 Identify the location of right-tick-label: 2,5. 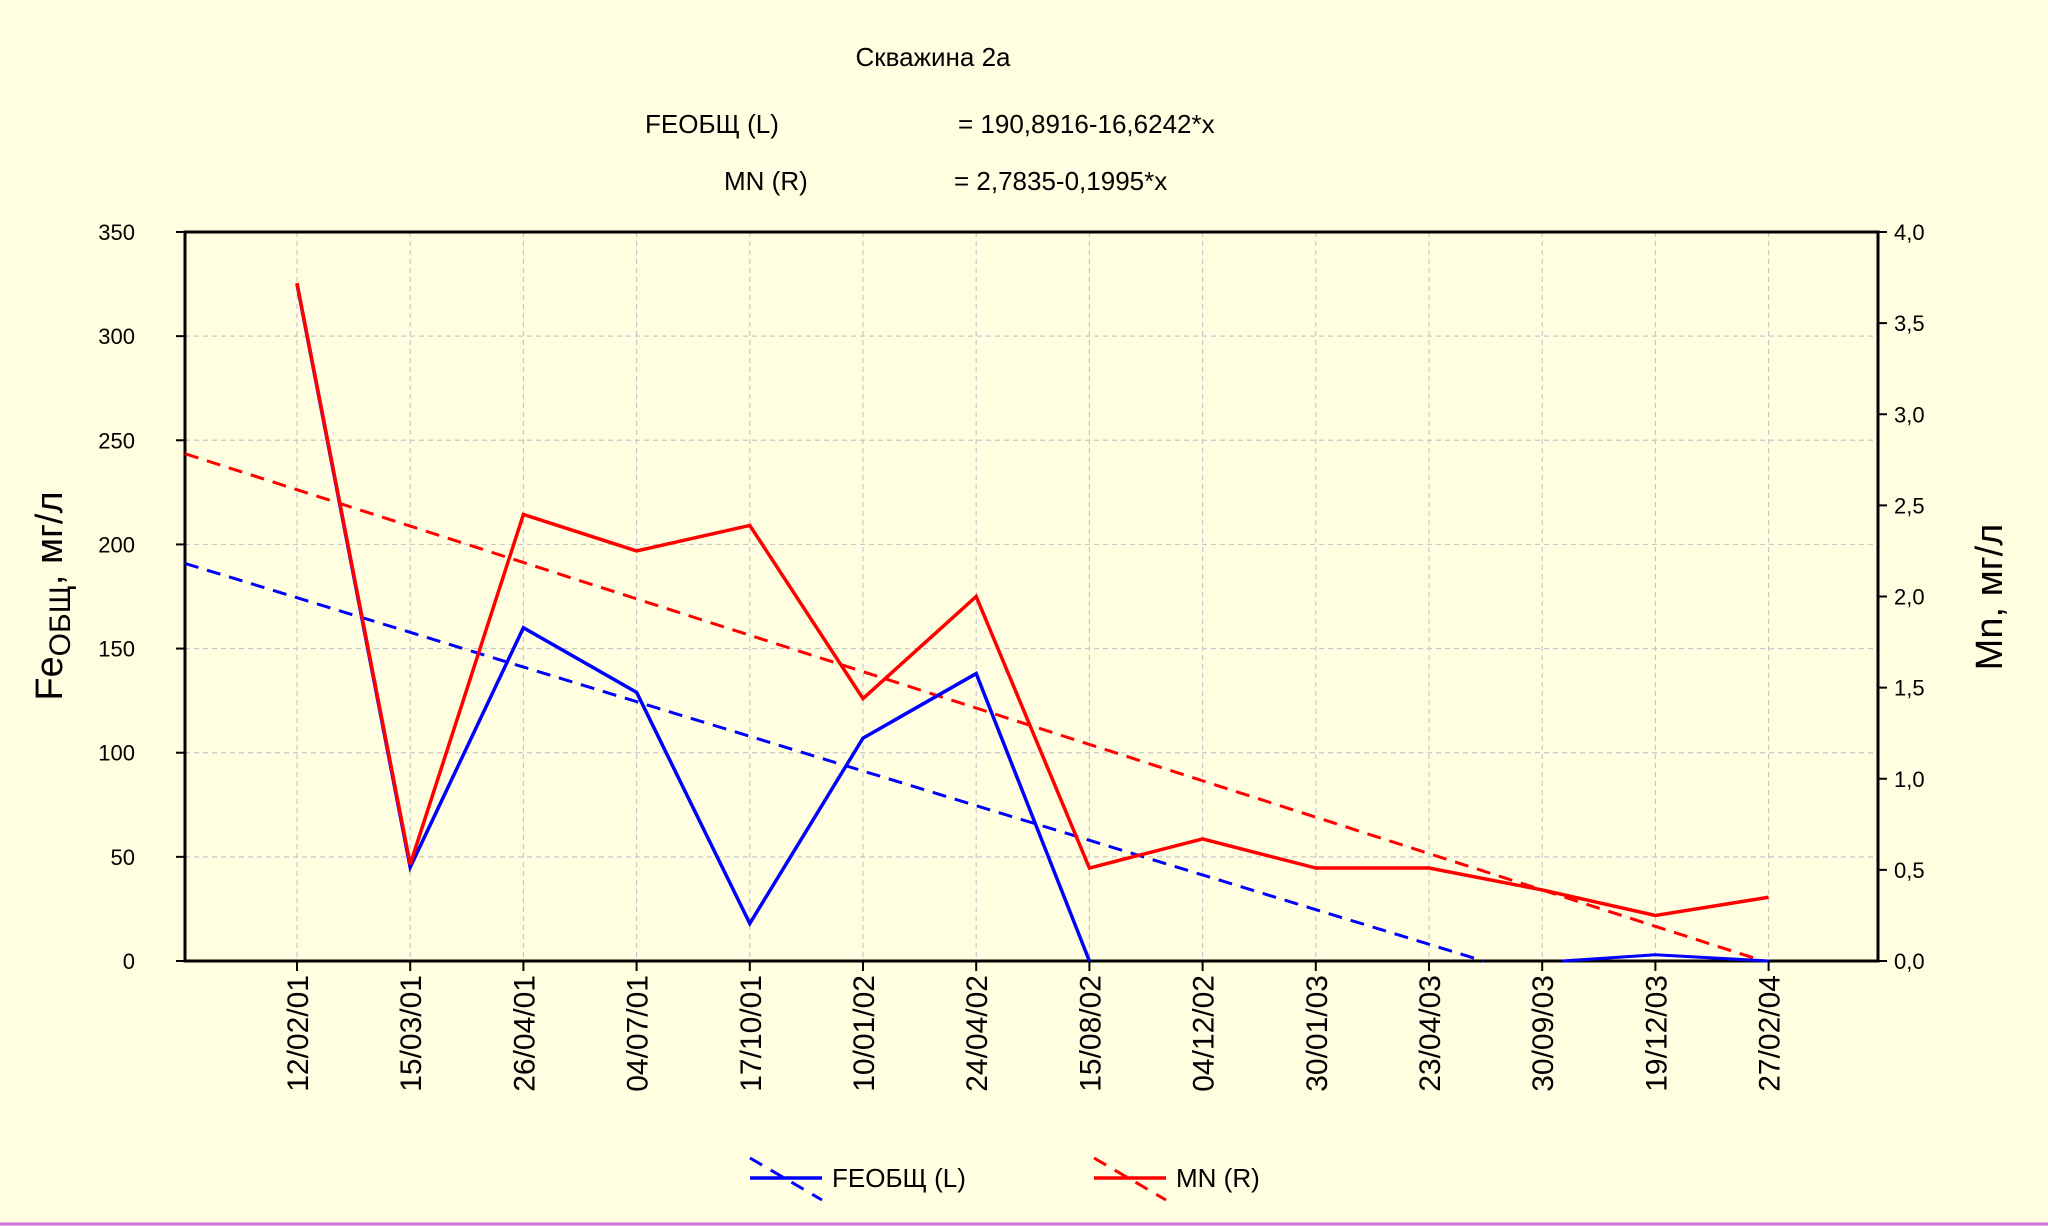
(1909, 505).